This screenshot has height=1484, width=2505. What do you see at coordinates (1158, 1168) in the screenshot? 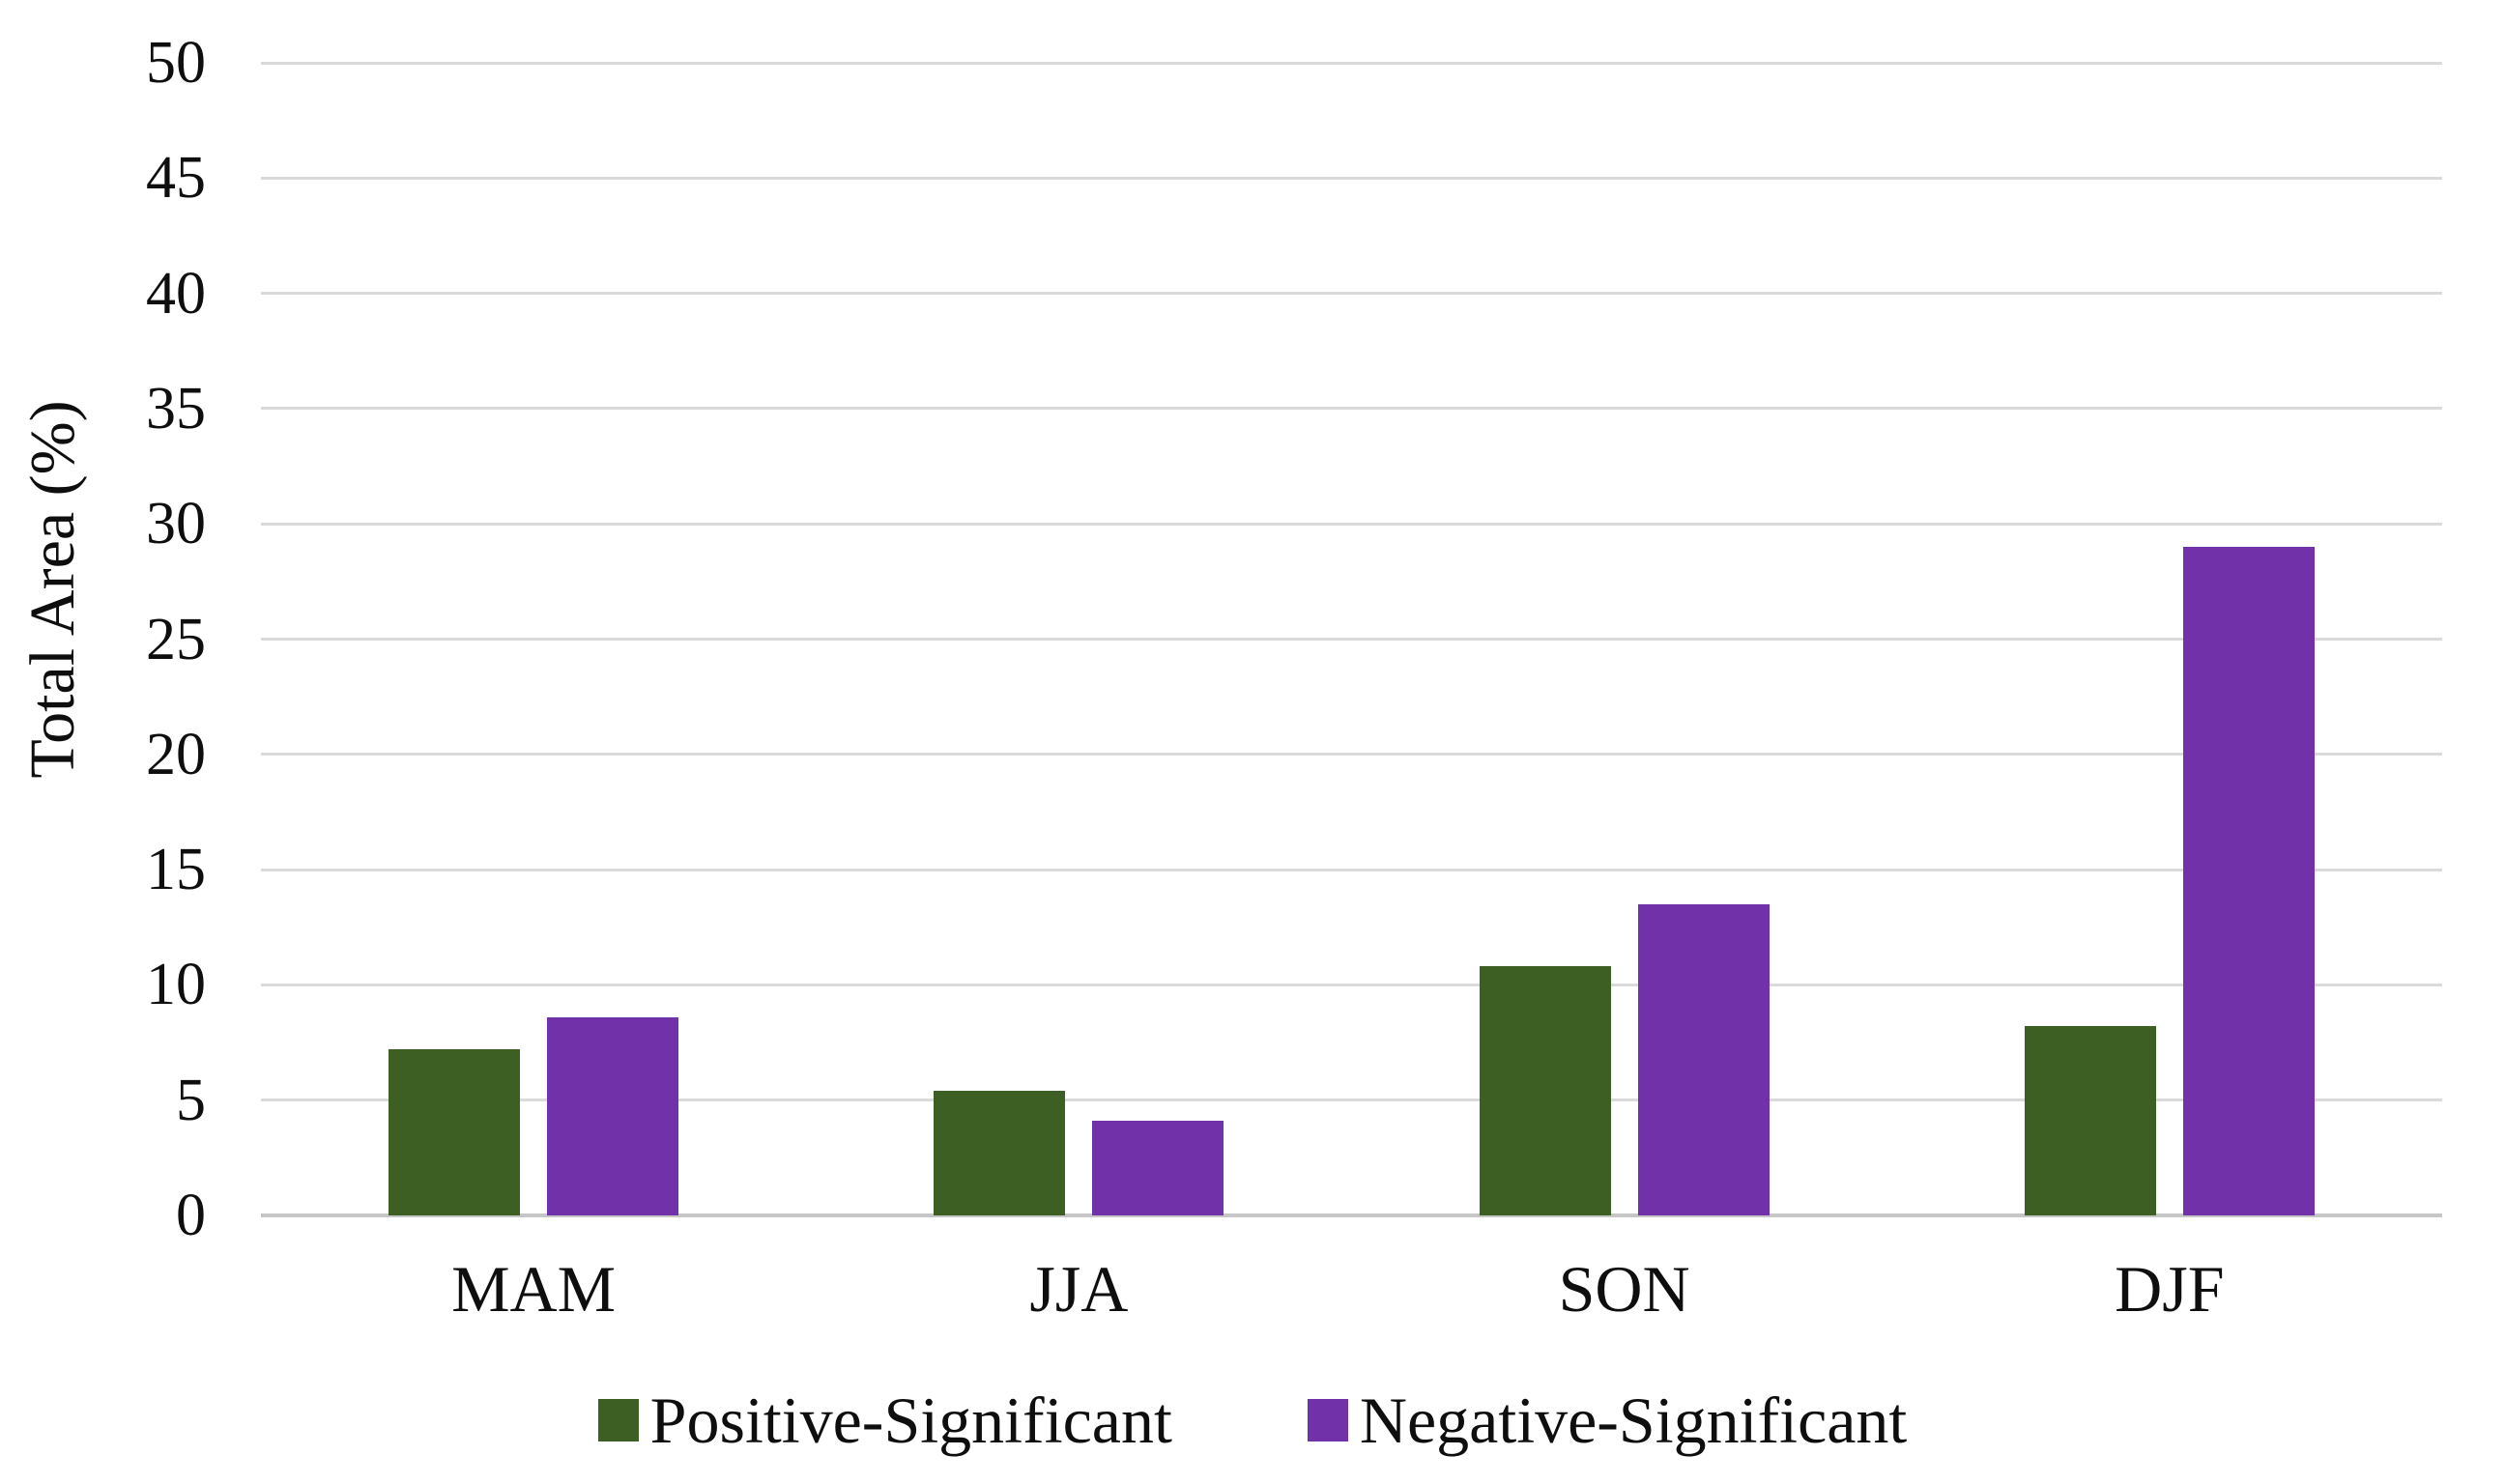
I see `bar-negative-significant-jja` at bounding box center [1158, 1168].